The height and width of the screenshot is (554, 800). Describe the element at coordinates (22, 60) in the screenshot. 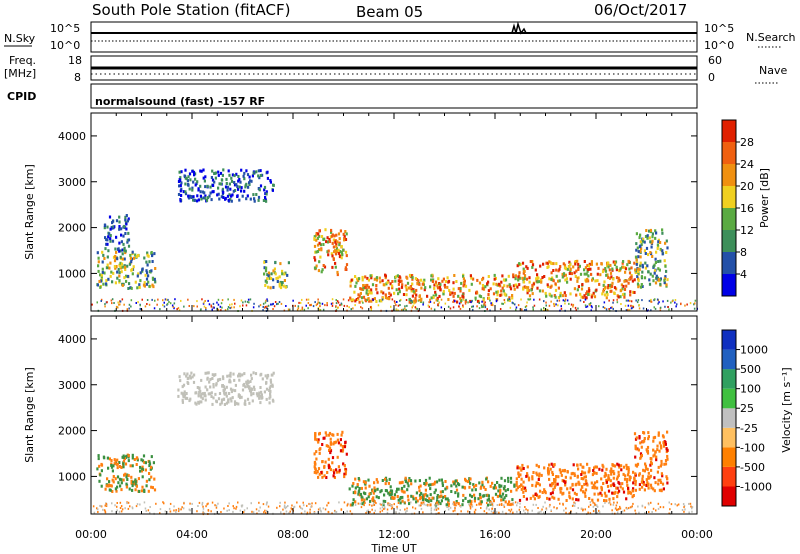

I see `freq-label-line1: Freq.` at that location.